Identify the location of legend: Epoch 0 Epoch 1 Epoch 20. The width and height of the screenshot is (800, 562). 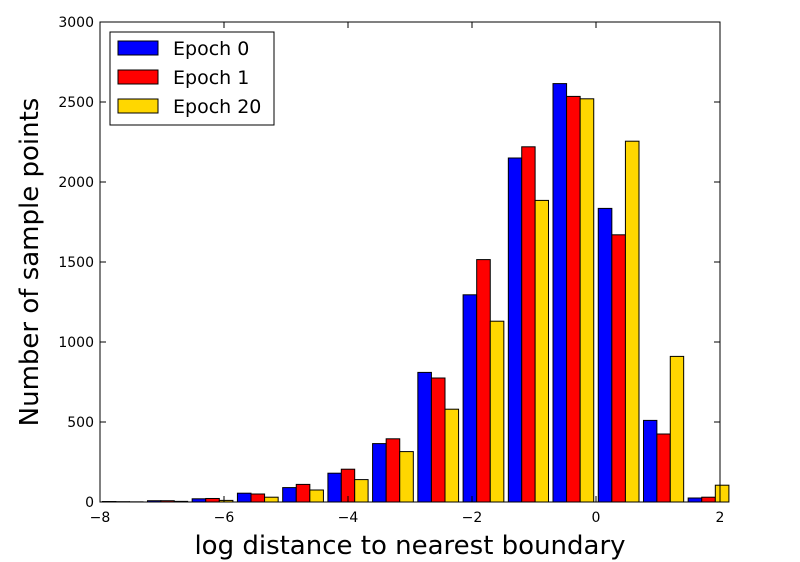
(192, 78).